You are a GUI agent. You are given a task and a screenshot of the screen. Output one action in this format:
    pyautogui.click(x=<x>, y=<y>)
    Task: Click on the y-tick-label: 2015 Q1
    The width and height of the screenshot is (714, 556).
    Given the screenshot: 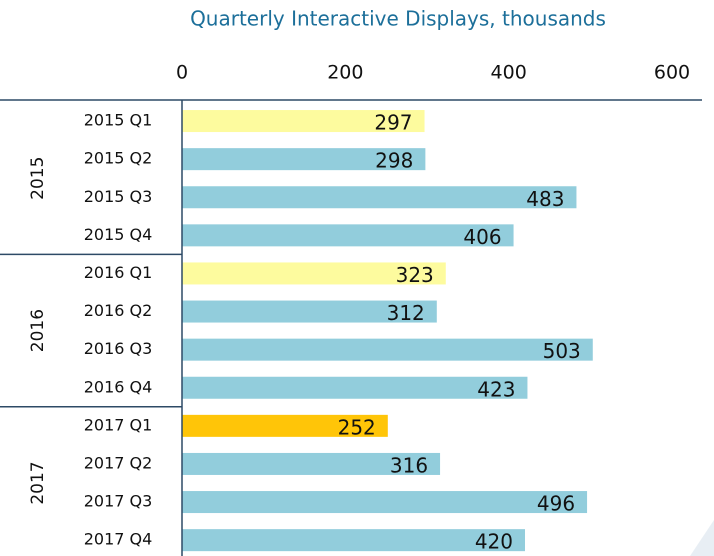 What is the action you would take?
    pyautogui.click(x=118, y=120)
    